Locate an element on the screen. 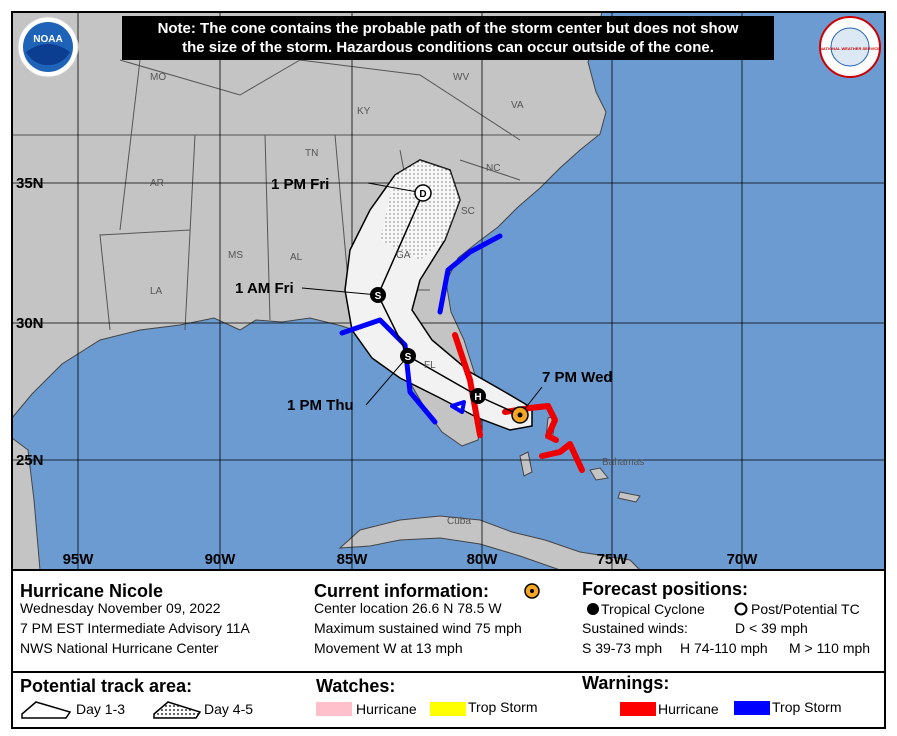 The width and height of the screenshot is (897, 736). state-label: MS is located at coordinates (235, 255).